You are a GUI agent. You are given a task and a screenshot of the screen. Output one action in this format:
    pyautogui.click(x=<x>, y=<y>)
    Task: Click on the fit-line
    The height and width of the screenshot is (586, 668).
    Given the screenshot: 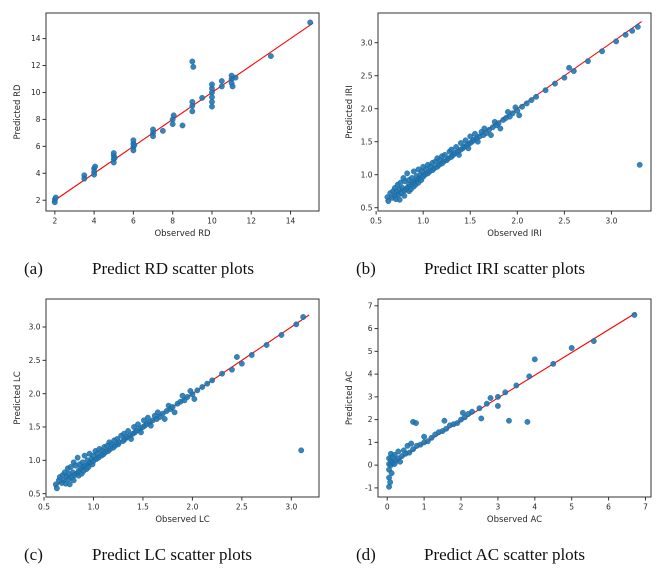 What is the action you would take?
    pyautogui.click(x=182, y=112)
    